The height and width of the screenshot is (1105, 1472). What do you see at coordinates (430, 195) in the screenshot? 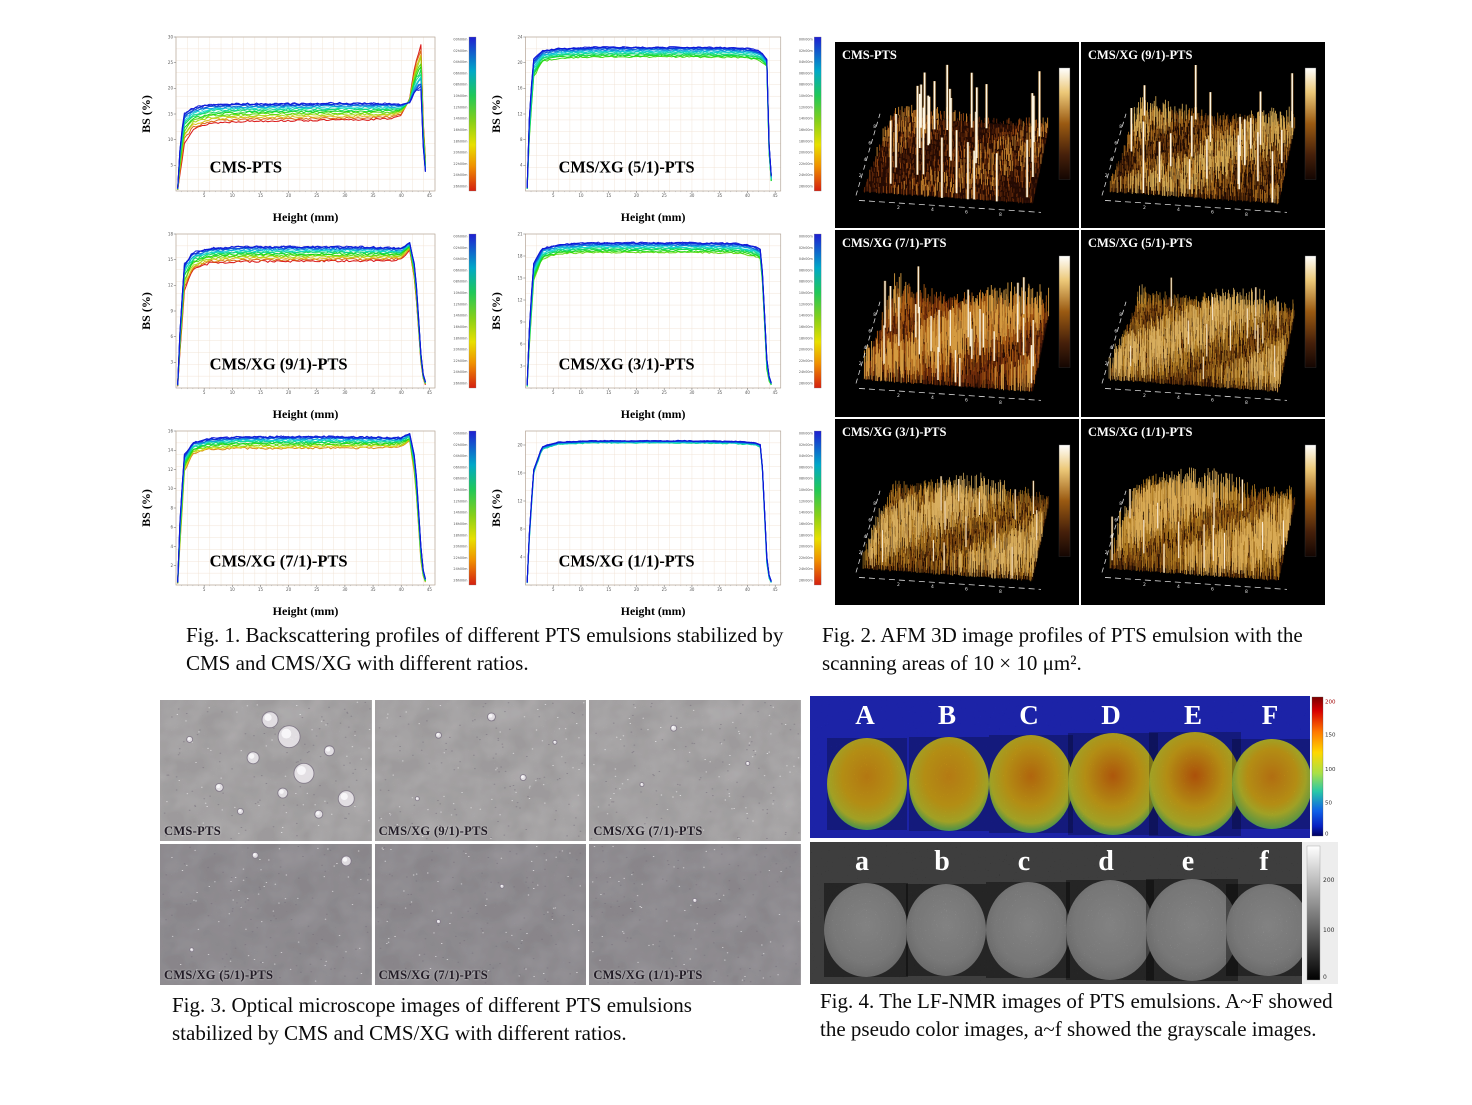
I see `svg-text: 45` at bounding box center [430, 195].